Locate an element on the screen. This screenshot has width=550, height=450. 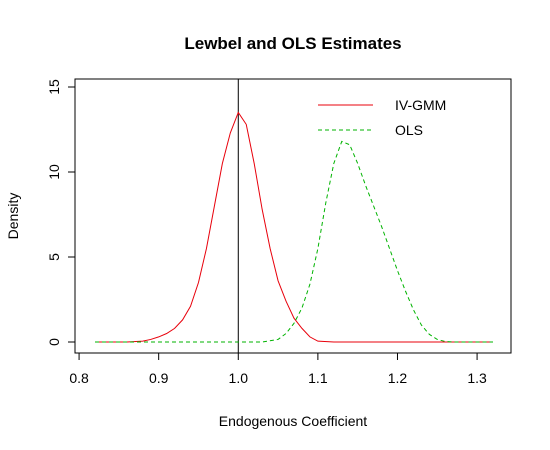
y-tick-label: 10 is located at coordinates (54, 172).